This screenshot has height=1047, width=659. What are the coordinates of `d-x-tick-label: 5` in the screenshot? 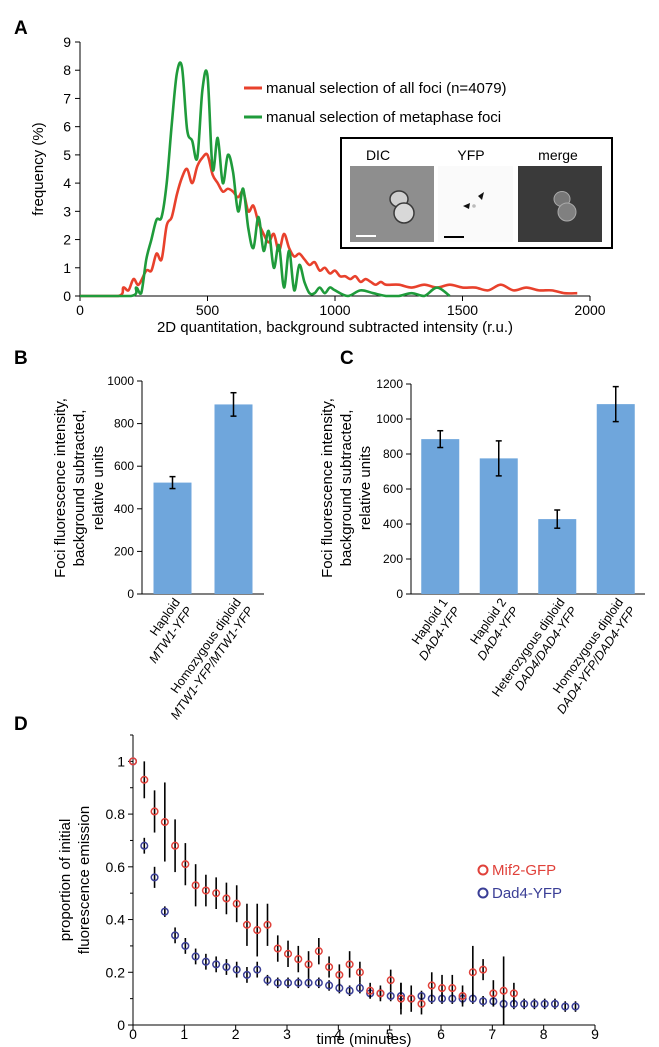 It's located at (390, 1034).